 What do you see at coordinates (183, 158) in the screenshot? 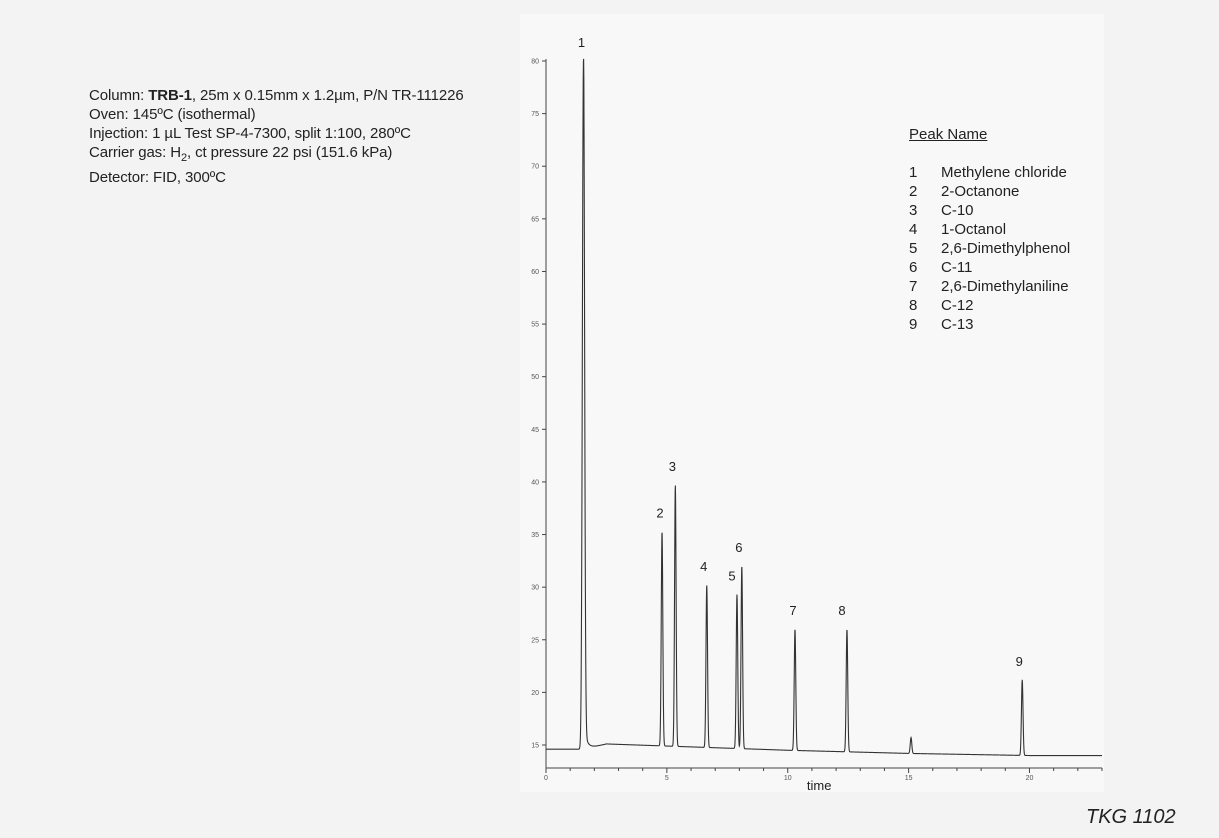
I see `carrier-subscript: 2` at bounding box center [183, 158].